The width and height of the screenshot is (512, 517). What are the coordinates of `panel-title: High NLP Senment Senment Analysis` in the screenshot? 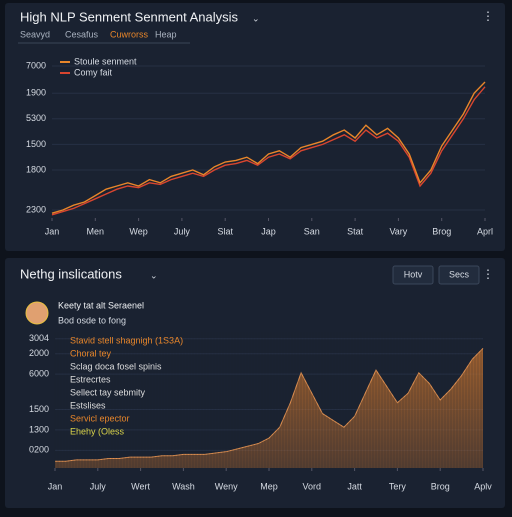 It's located at (129, 16).